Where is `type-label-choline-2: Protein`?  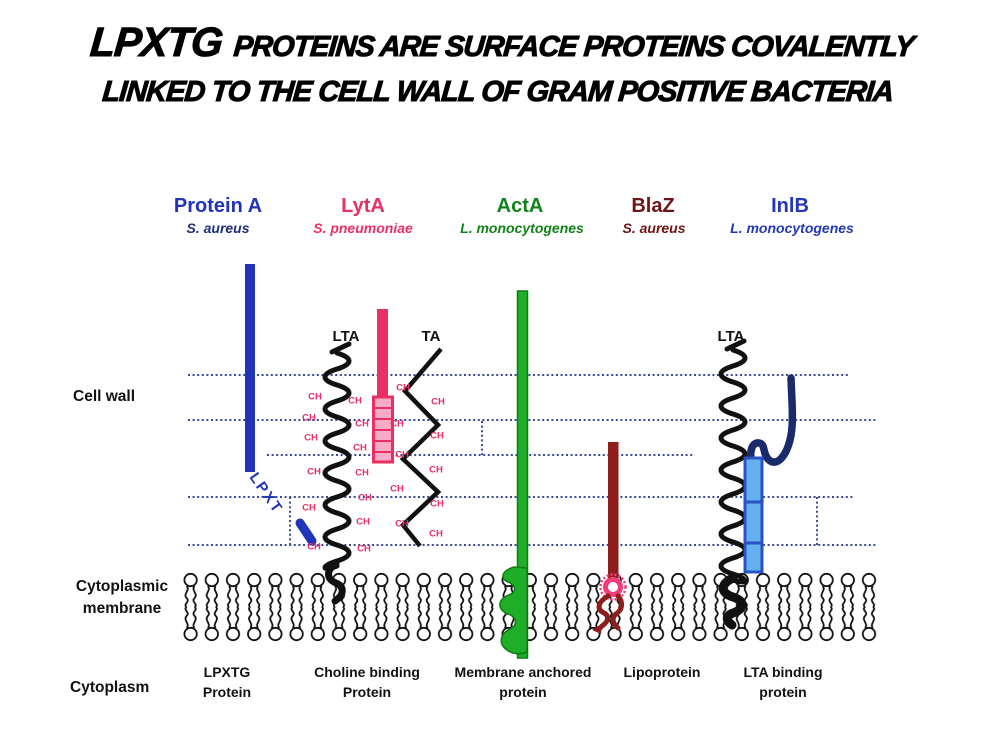 type-label-choline-2: Protein is located at coordinates (367, 692).